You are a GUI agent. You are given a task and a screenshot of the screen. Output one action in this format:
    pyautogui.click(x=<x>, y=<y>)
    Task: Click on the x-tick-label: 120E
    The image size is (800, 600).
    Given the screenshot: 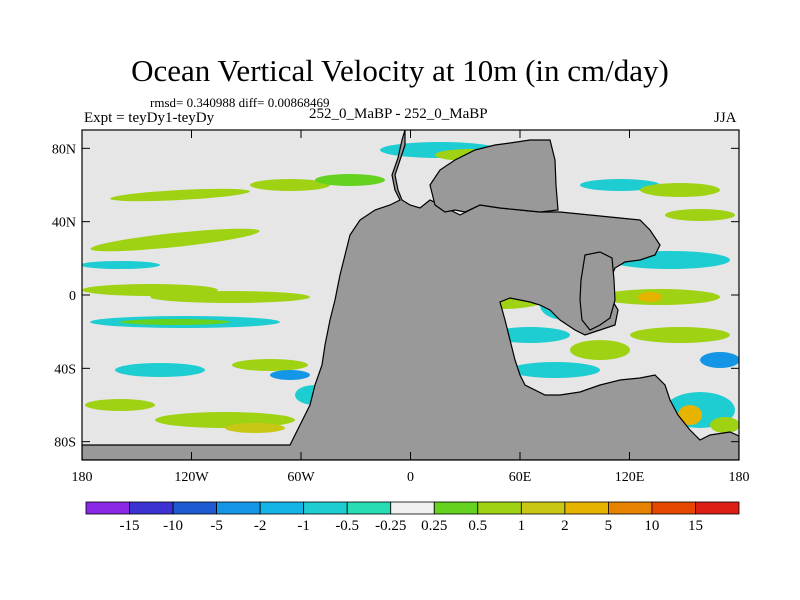 What is the action you would take?
    pyautogui.click(x=630, y=477)
    